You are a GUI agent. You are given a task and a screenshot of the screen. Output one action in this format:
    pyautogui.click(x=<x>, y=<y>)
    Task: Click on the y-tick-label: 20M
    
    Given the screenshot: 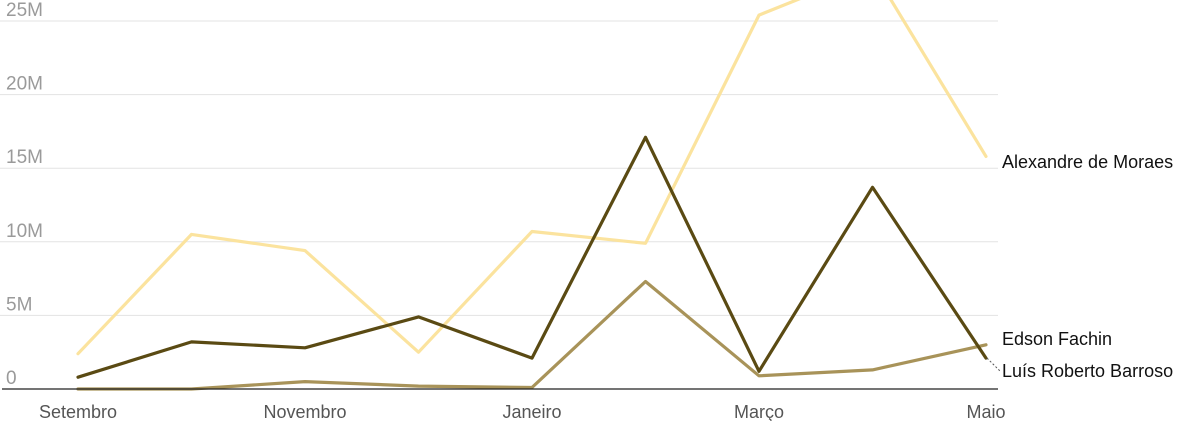 What is the action you would take?
    pyautogui.click(x=24, y=84)
    